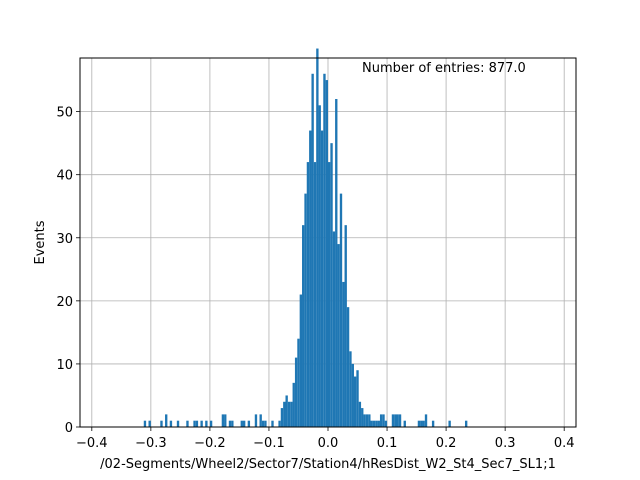  I want to click on y-tick-label: 10, so click(64, 365).